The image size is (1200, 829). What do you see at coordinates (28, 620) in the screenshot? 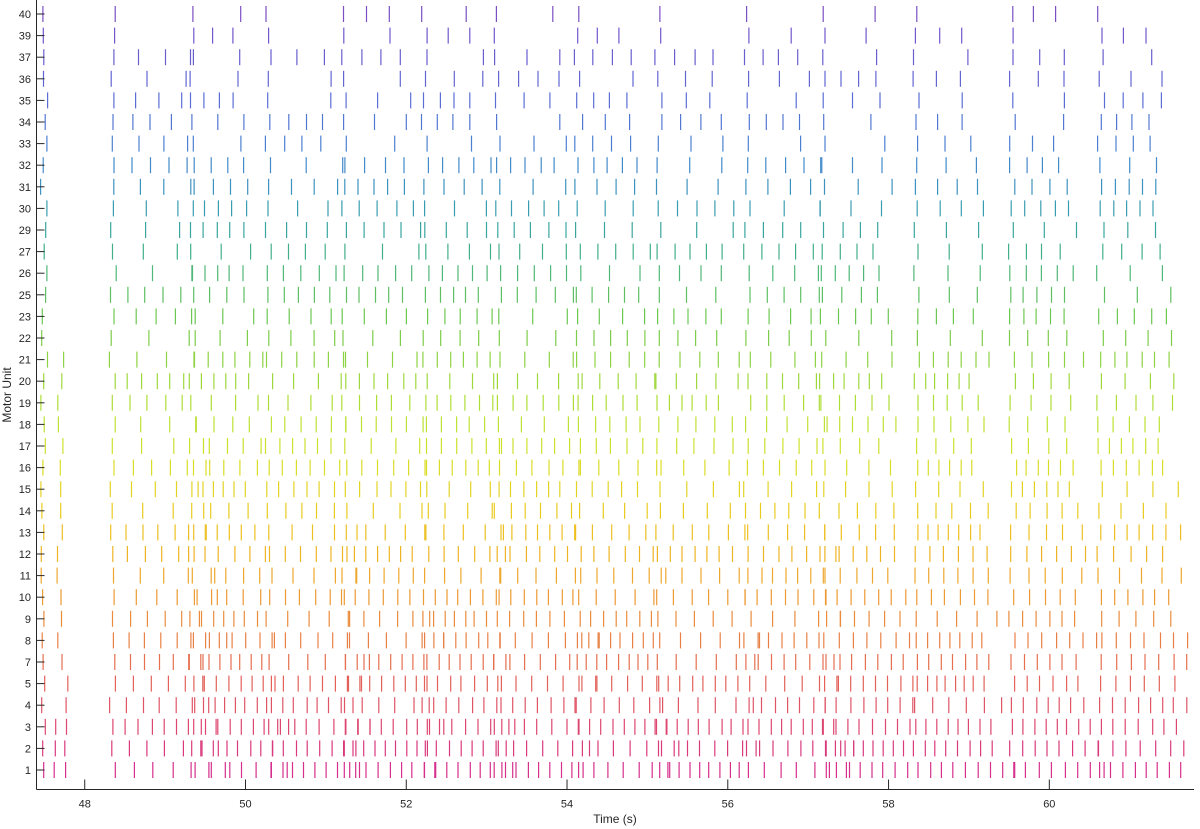
I see `y-tick-label: 9` at bounding box center [28, 620].